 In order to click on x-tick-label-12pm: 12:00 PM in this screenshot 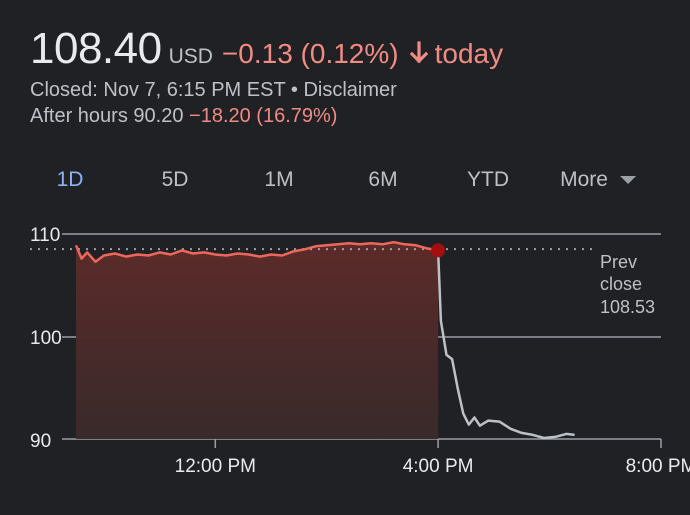, I will do `click(215, 466)`.